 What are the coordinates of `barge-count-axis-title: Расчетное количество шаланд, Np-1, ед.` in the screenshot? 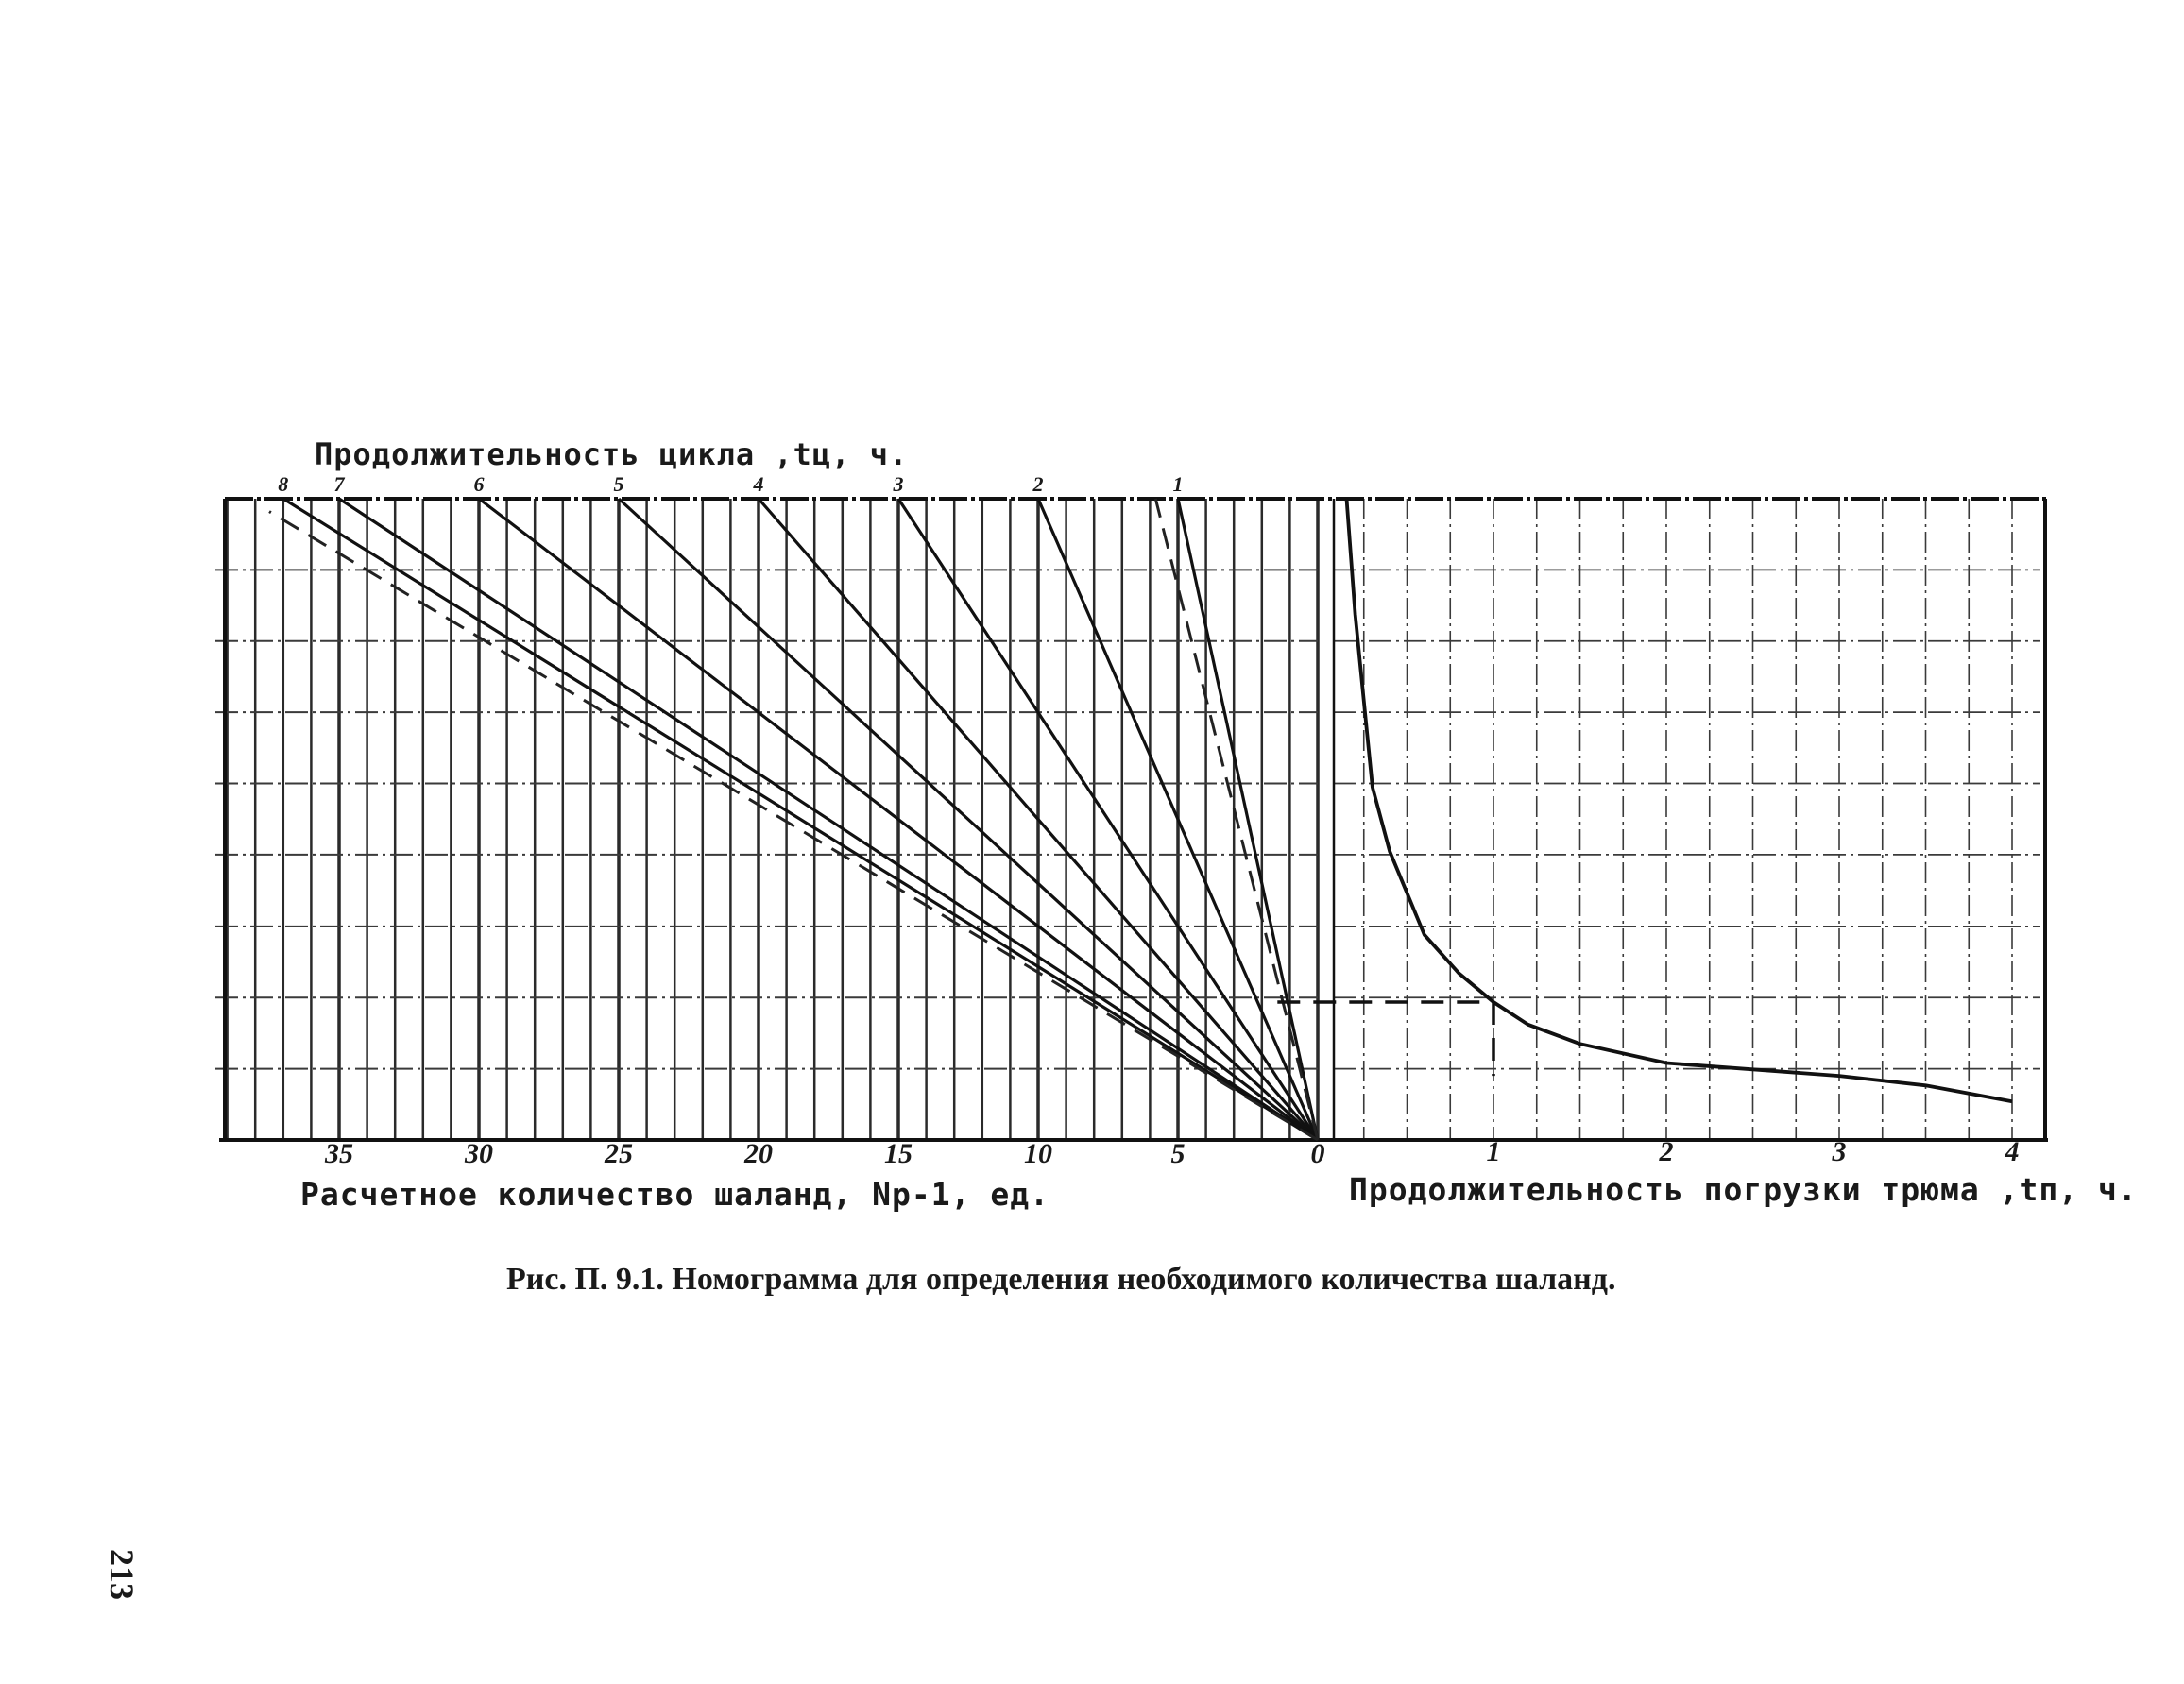 It's located at (674, 1194).